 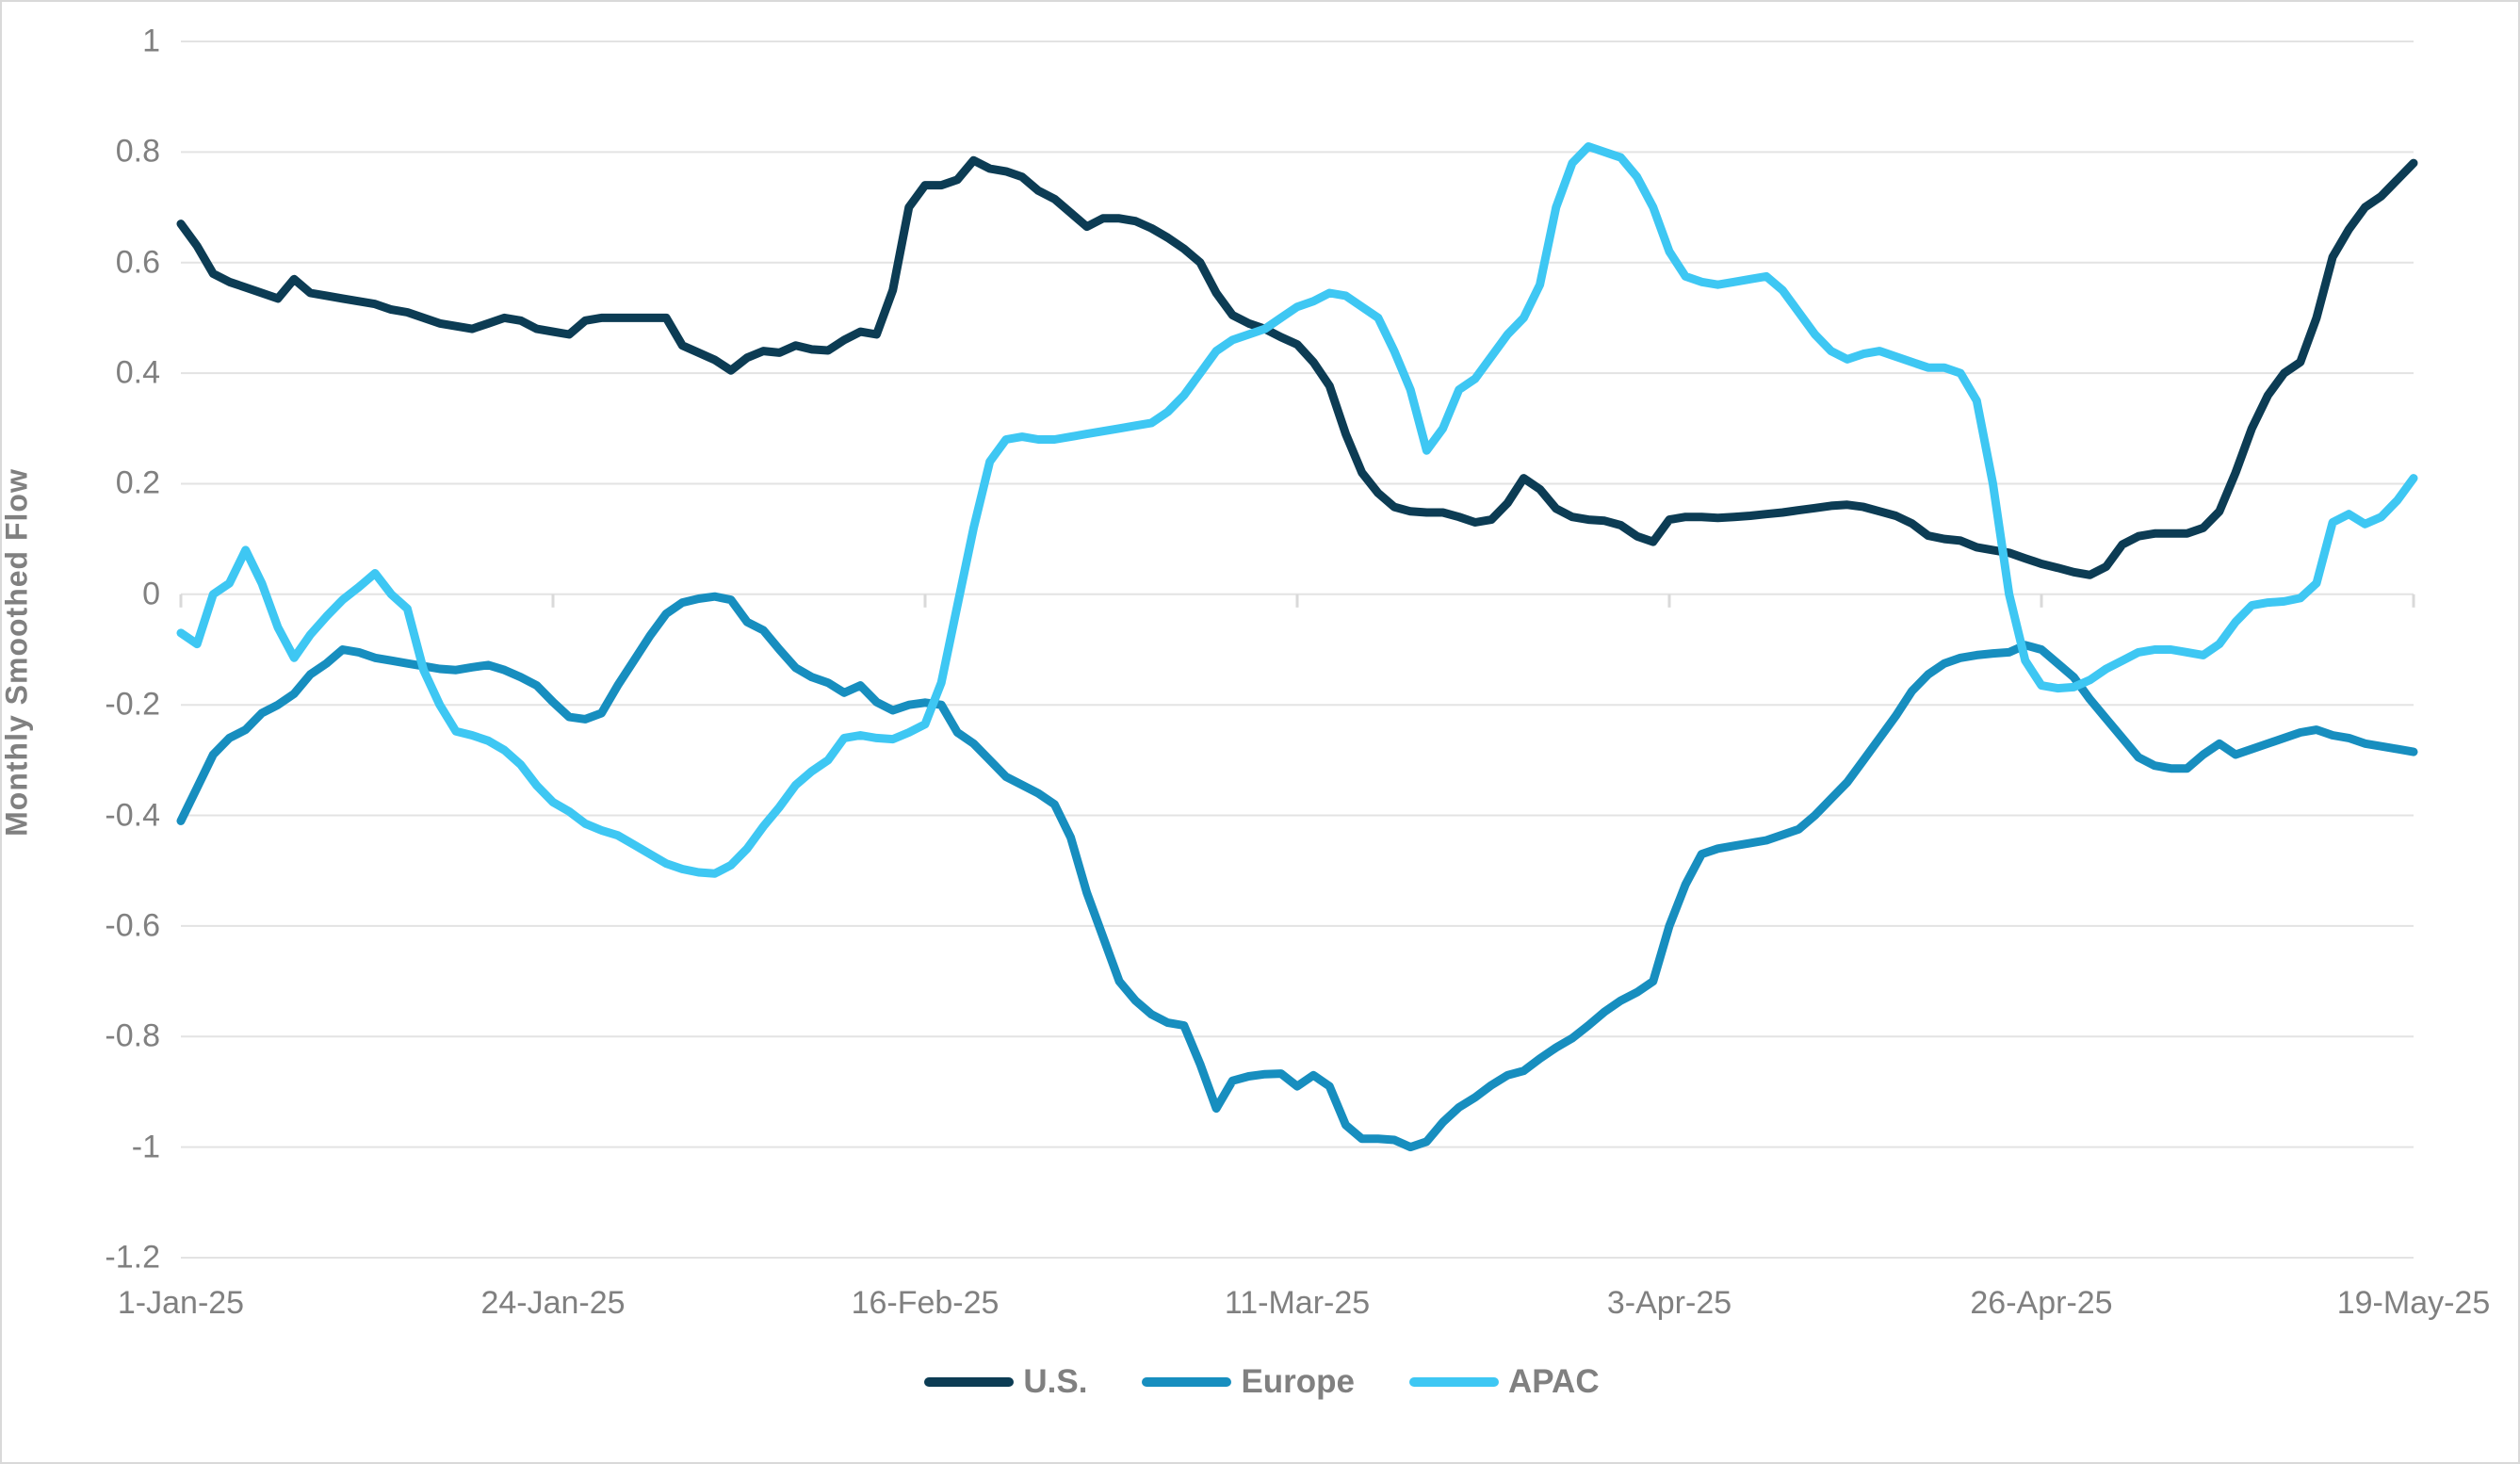 What do you see at coordinates (145, 1147) in the screenshot?
I see `y-axis-tick-label: -1` at bounding box center [145, 1147].